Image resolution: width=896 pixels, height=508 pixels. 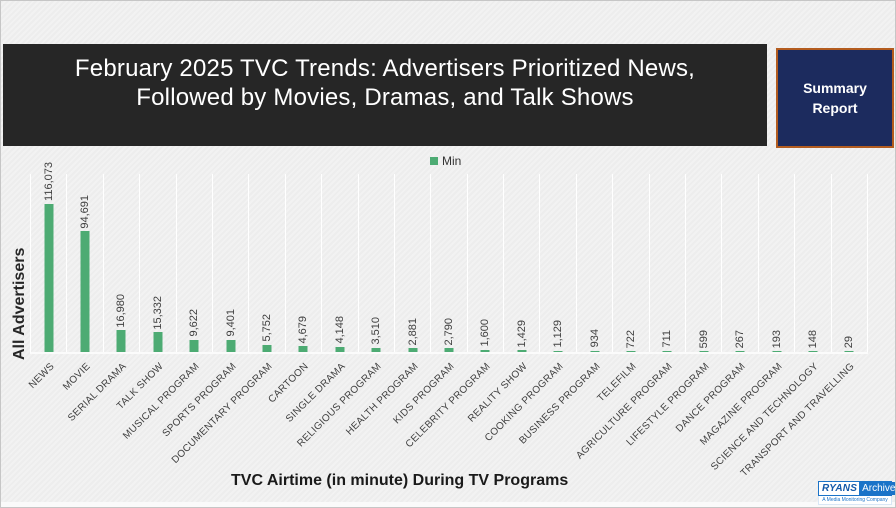 What do you see at coordinates (558, 334) in the screenshot?
I see `bar-value-label: 1,129` at bounding box center [558, 334].